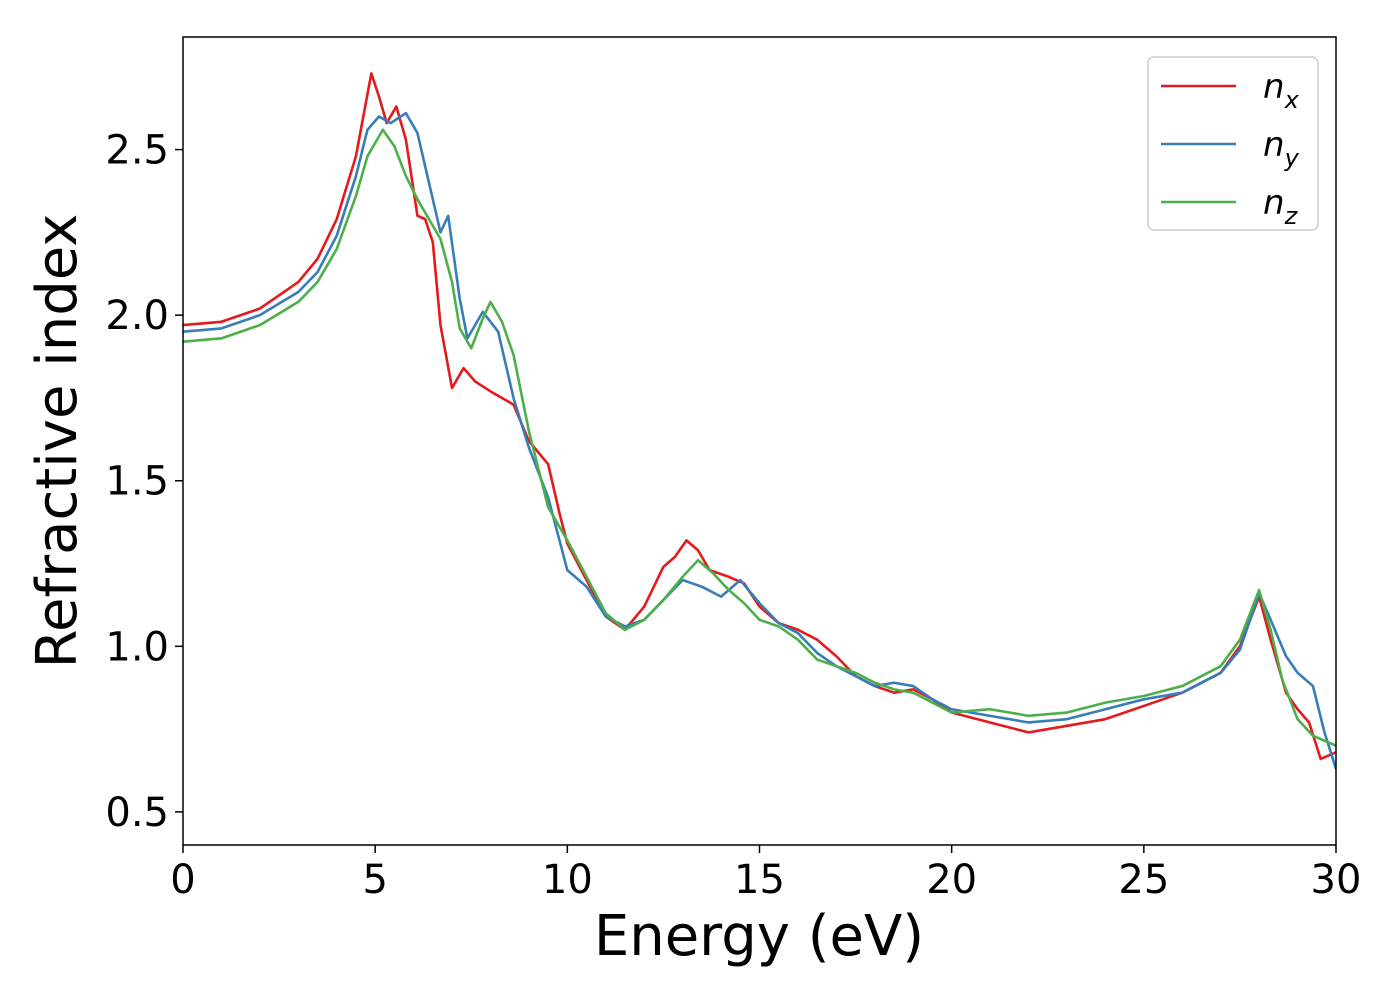 Image resolution: width=1400 pixels, height=1000 pixels. Describe the element at coordinates (137, 151) in the screenshot. I see `y-tick-label: 2.5` at that location.